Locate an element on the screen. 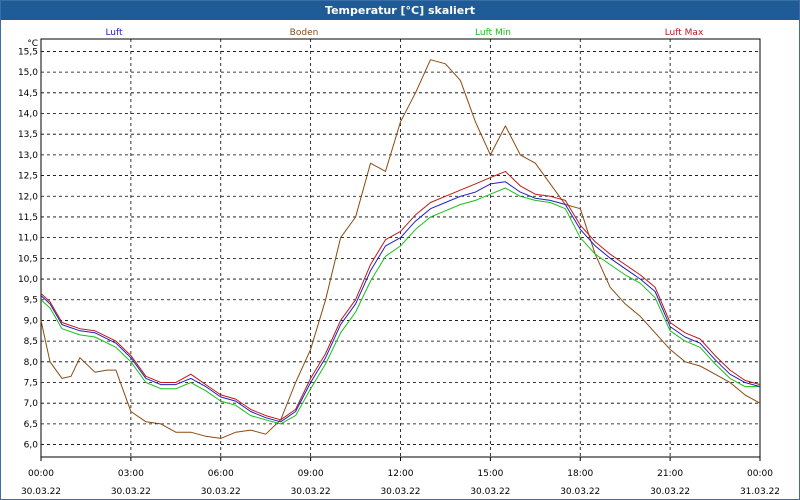 Image resolution: width=800 pixels, height=500 pixels. x-tick-time: 09:00 is located at coordinates (311, 474).